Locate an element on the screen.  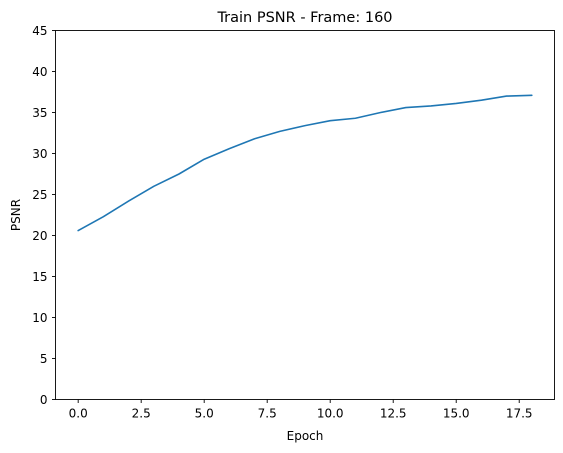
y-tick-label: 35 is located at coordinates (39, 113).